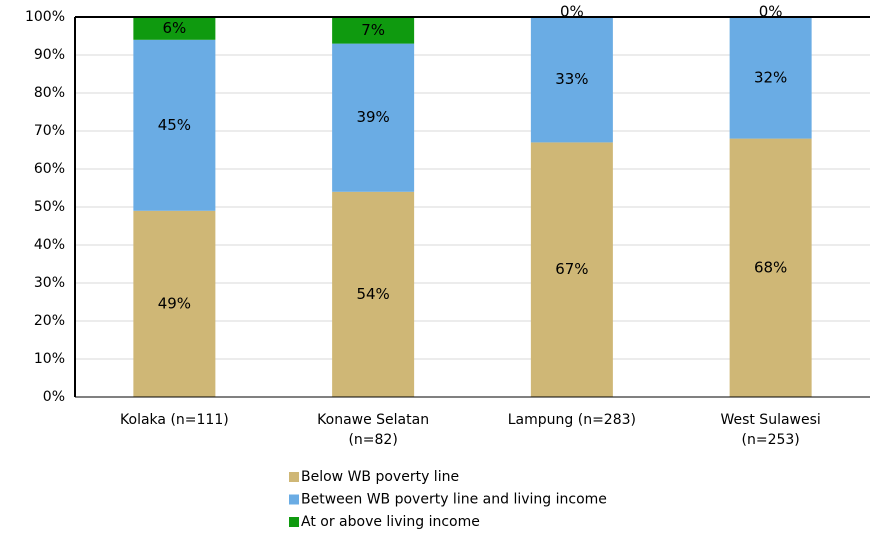  What do you see at coordinates (49, 55) in the screenshot?
I see `y-tick-label: 90%` at bounding box center [49, 55].